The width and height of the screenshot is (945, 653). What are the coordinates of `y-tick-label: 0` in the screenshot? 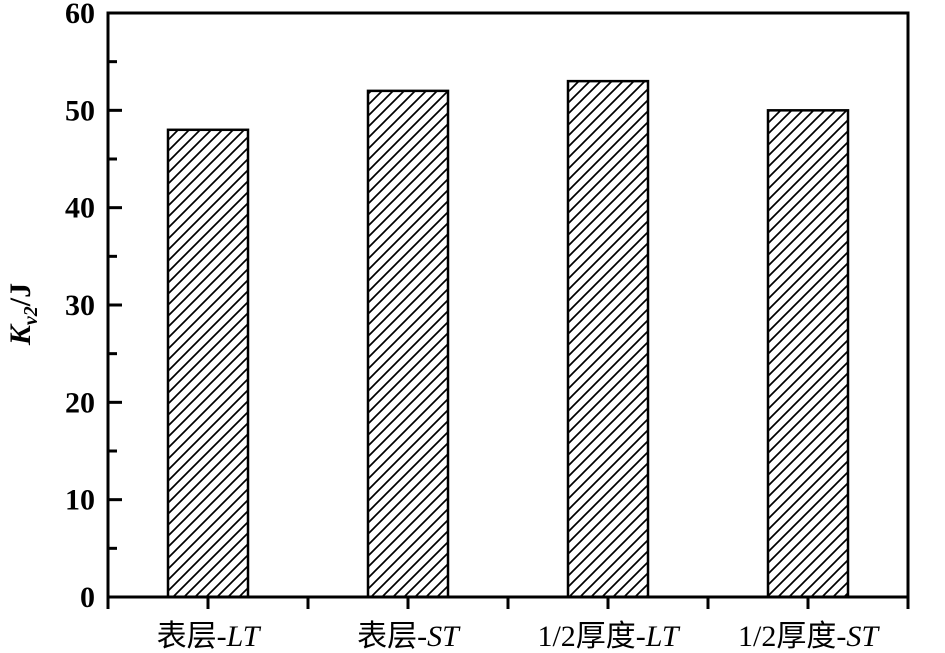 It's located at (87, 597).